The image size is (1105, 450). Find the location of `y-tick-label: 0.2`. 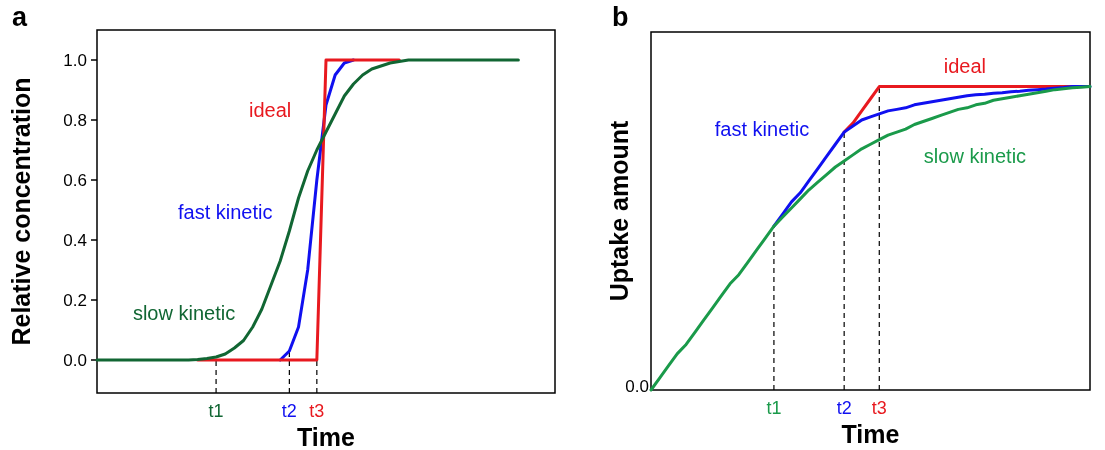

y-tick-label: 0.2 is located at coordinates (75, 300).